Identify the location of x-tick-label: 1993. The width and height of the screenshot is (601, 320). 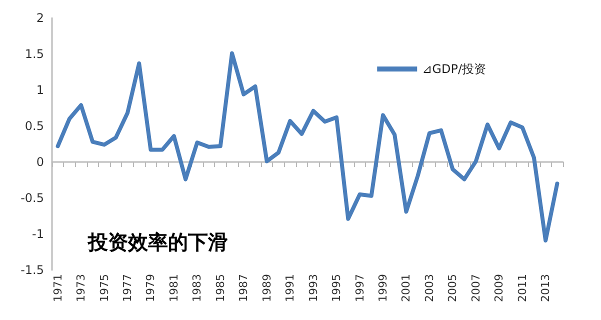
(313, 288).